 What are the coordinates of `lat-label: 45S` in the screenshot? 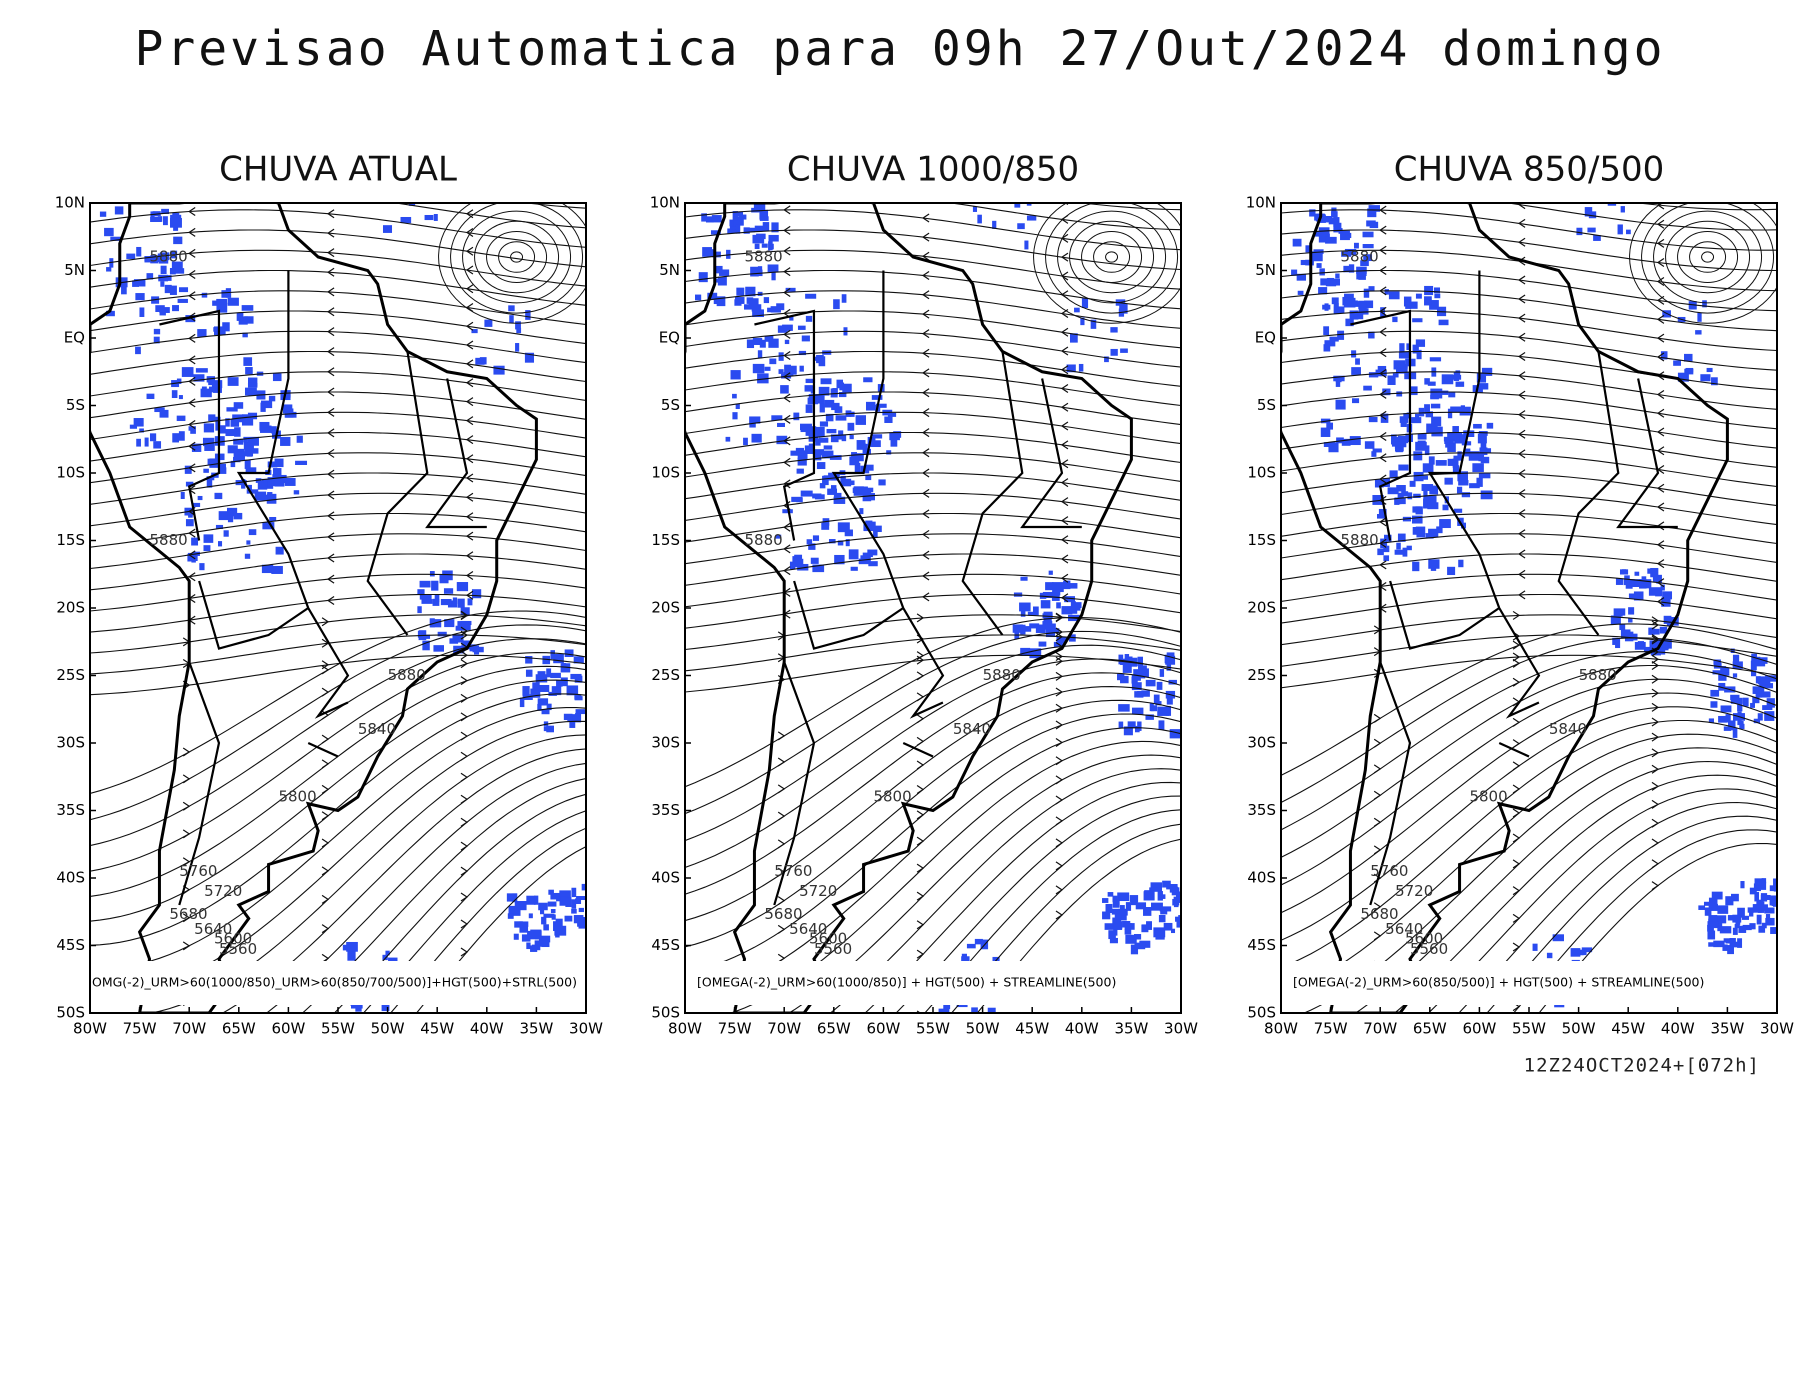 It's located at (665, 945).